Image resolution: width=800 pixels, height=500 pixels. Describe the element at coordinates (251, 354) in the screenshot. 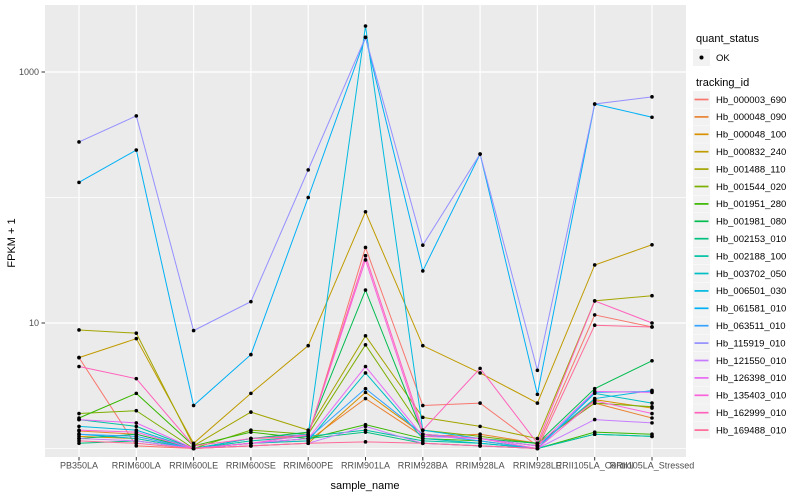

I see `data-point-Hb_061581_010-RRIM600SE` at that location.